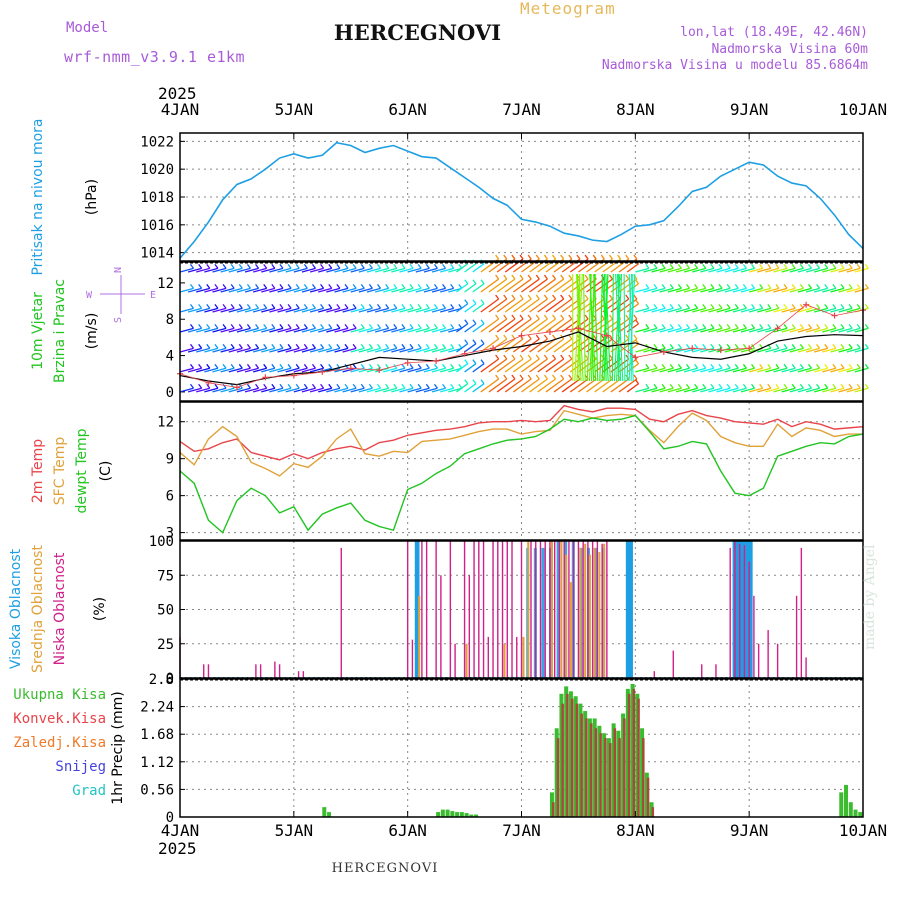  What do you see at coordinates (165, 645) in the screenshot?
I see `y-tick-label: 25` at bounding box center [165, 645].